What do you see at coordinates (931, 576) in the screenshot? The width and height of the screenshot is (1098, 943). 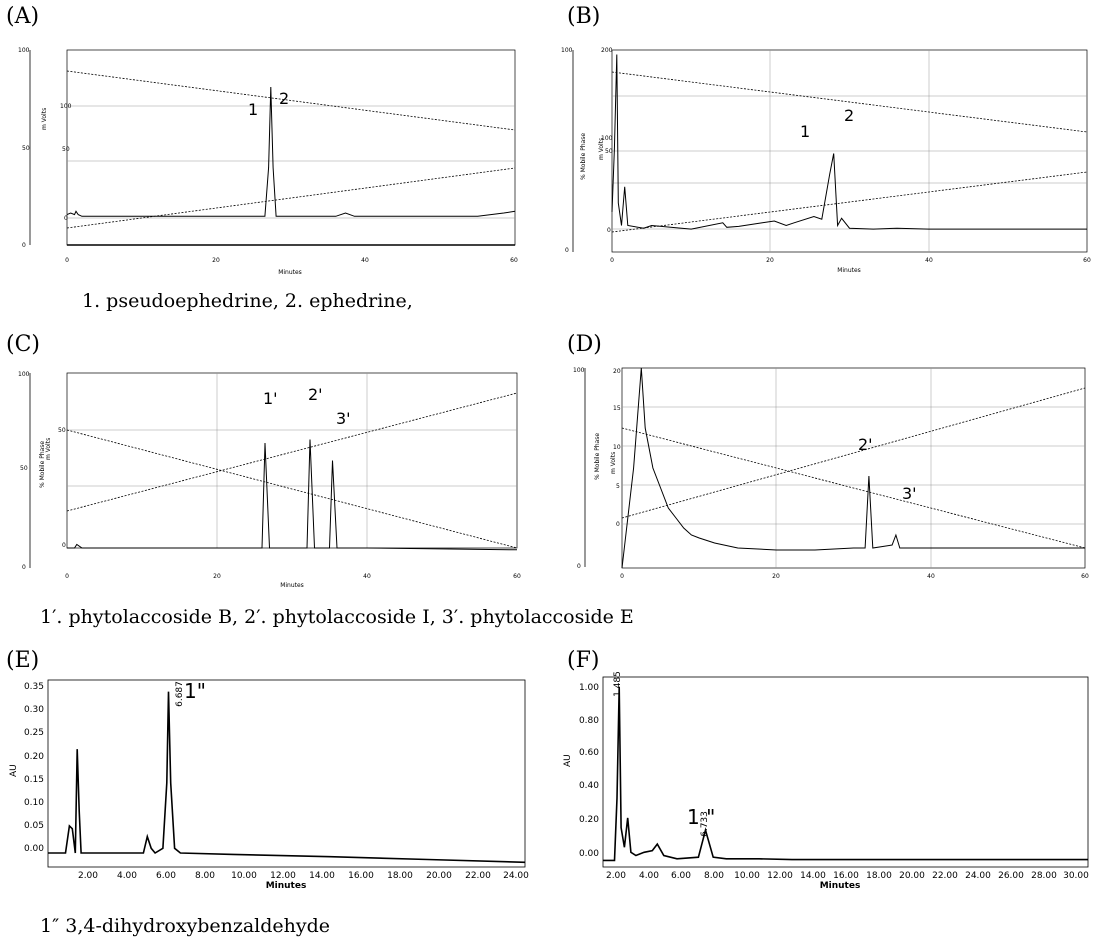 I see `xtick-label: 40` at bounding box center [931, 576].